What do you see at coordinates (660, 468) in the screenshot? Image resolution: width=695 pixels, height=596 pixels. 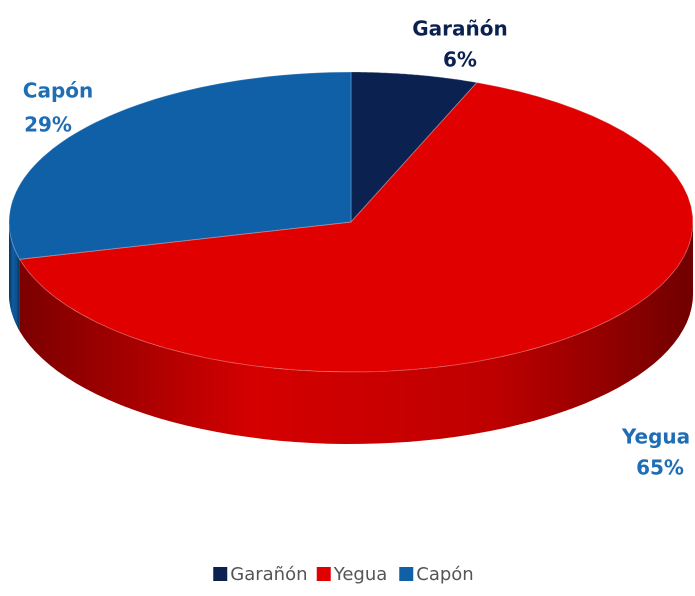 I see `slice-value-label: 65%` at bounding box center [660, 468].